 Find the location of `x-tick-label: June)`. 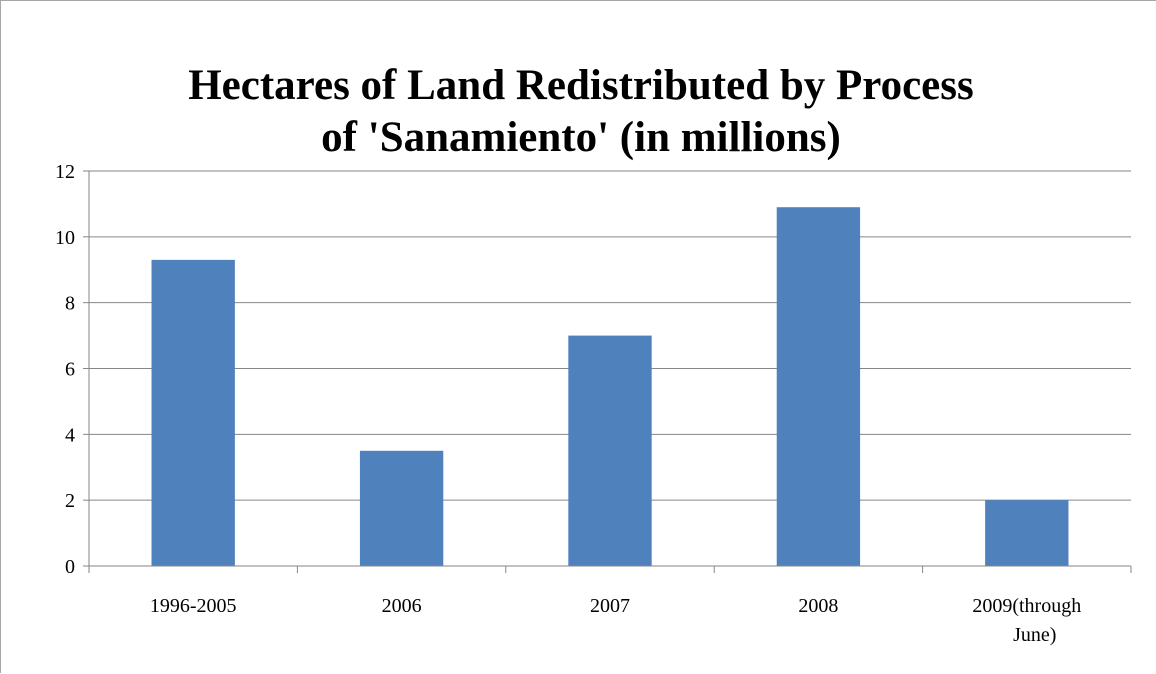

x-tick-label: June) is located at coordinates (1034, 635).